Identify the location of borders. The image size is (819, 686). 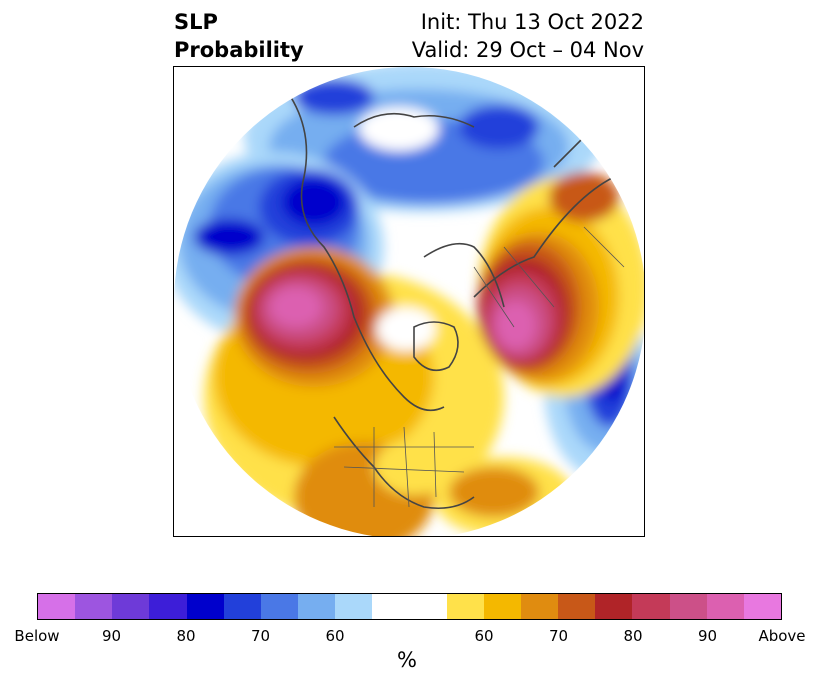
(479, 367).